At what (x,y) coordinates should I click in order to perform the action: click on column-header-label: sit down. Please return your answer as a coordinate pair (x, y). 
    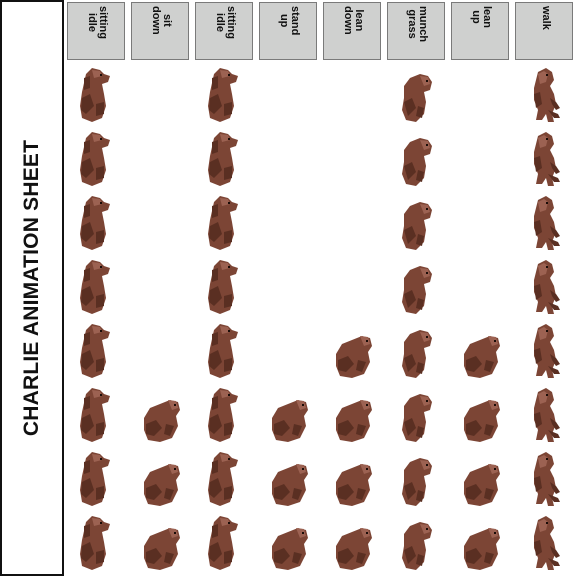
    Looking at the image, I should click on (161, 20).